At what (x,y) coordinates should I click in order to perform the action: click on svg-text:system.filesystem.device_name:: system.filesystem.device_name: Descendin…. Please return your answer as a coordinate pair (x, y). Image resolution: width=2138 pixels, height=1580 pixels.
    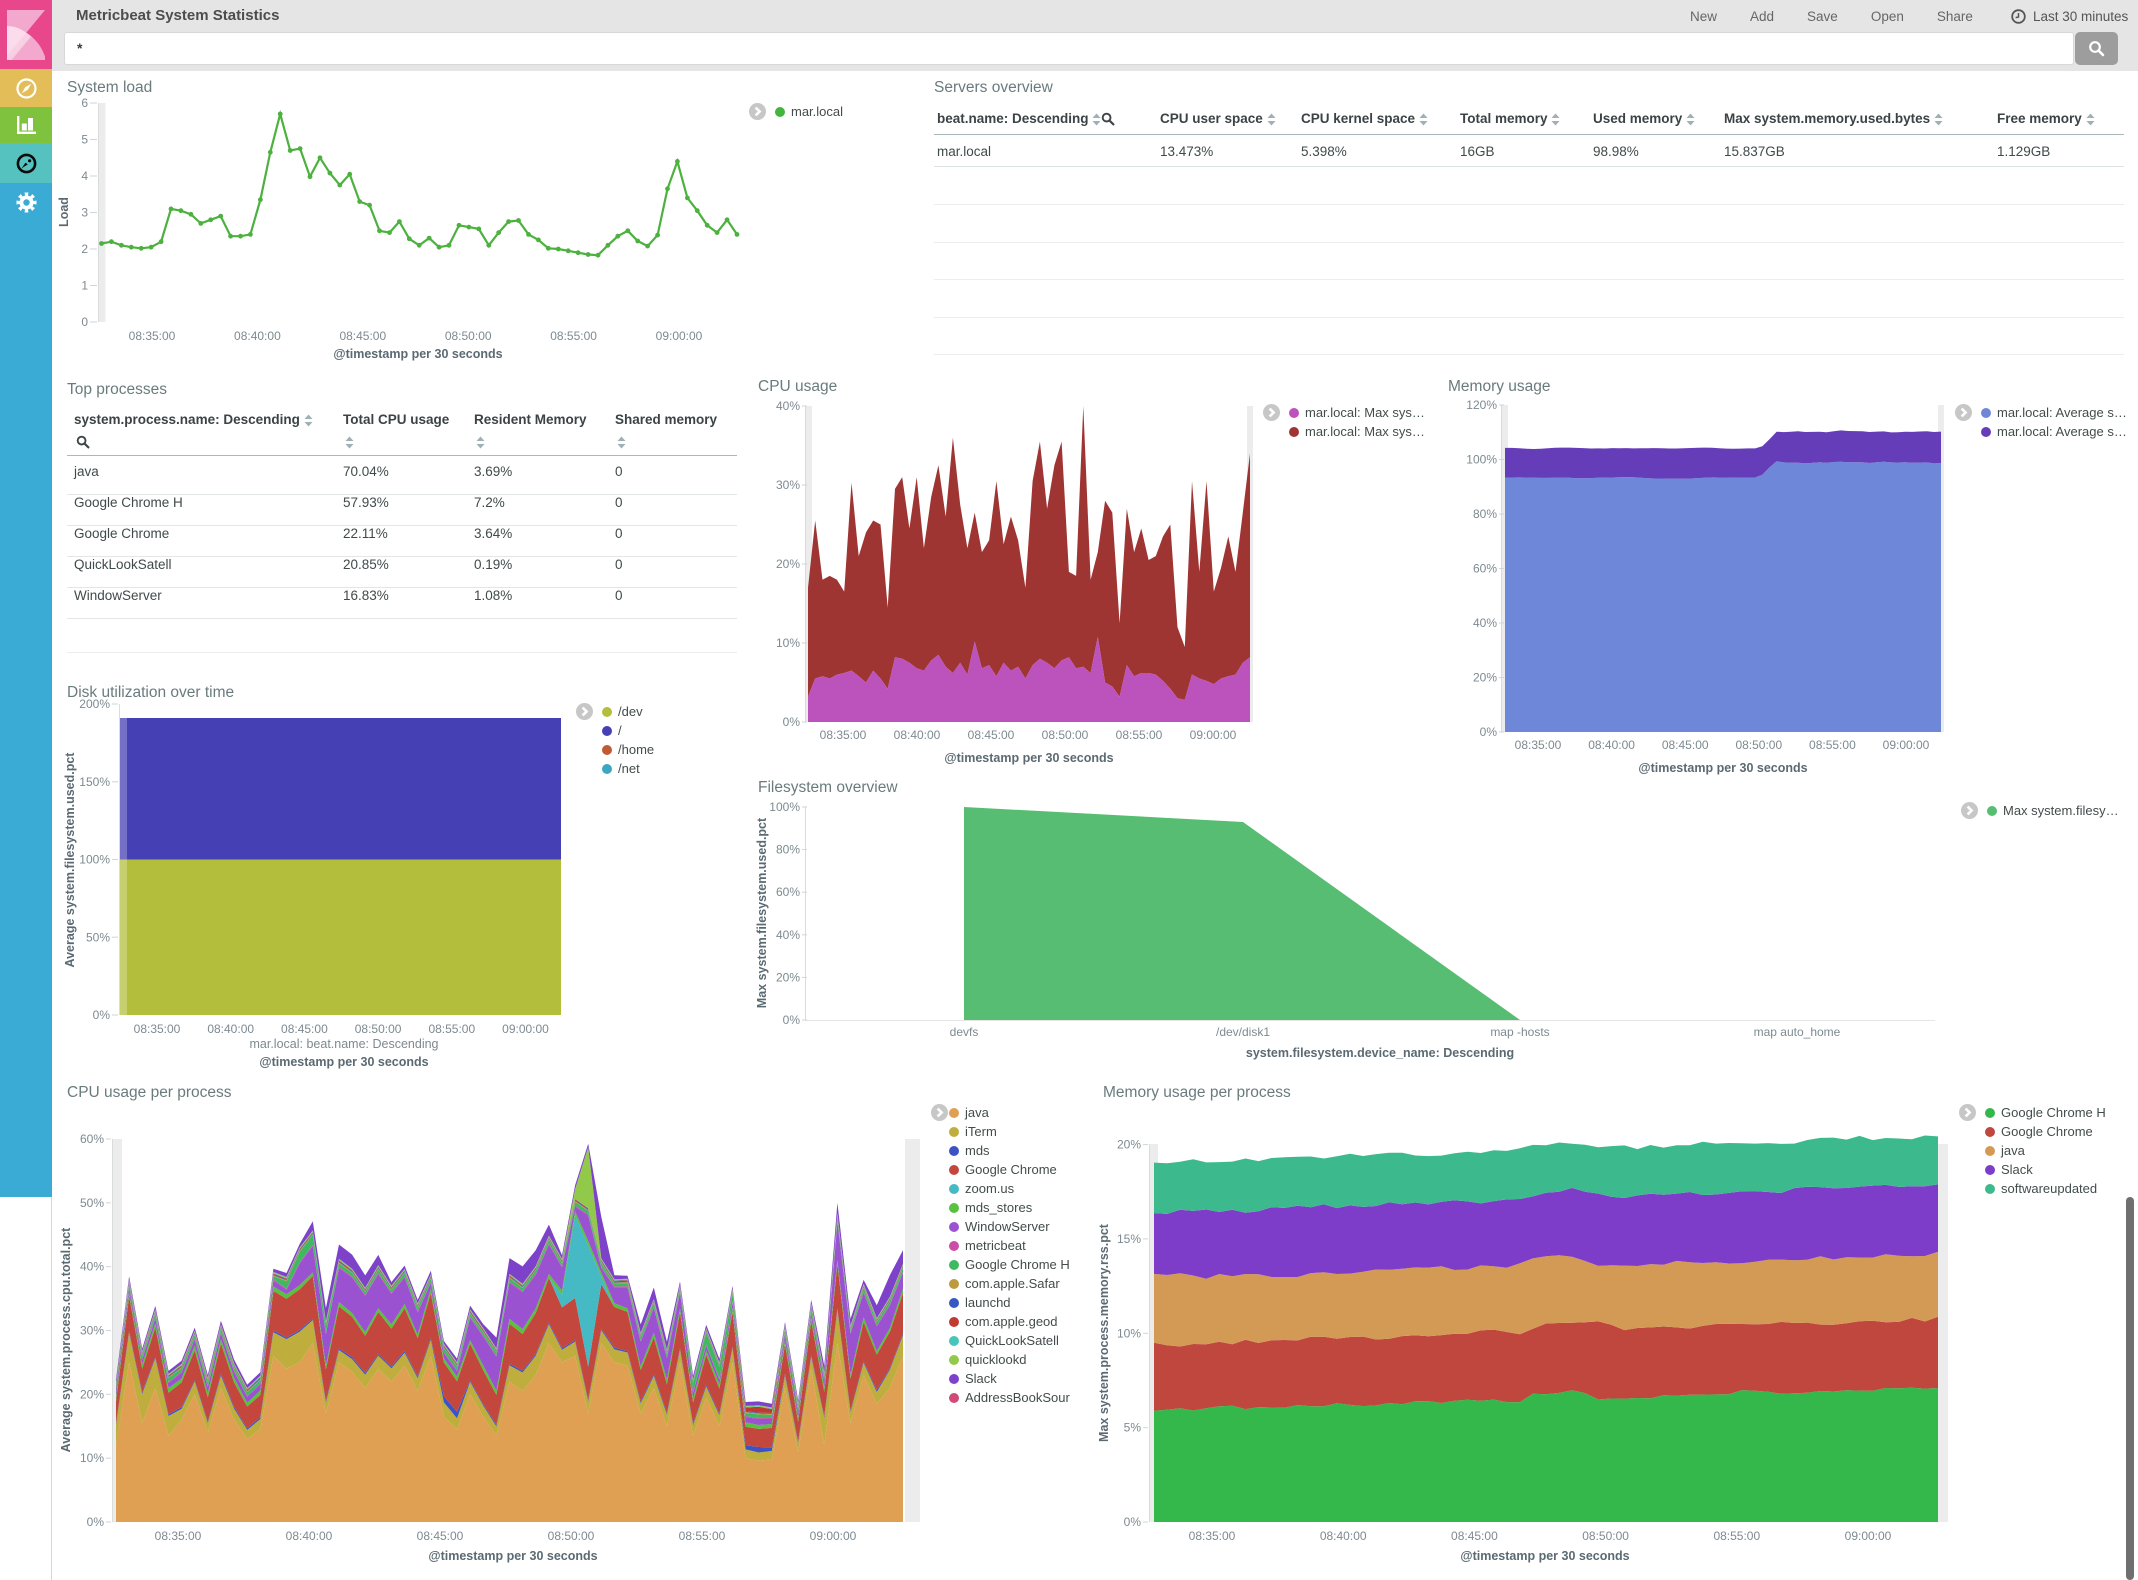
    Looking at the image, I should click on (1380, 1053).